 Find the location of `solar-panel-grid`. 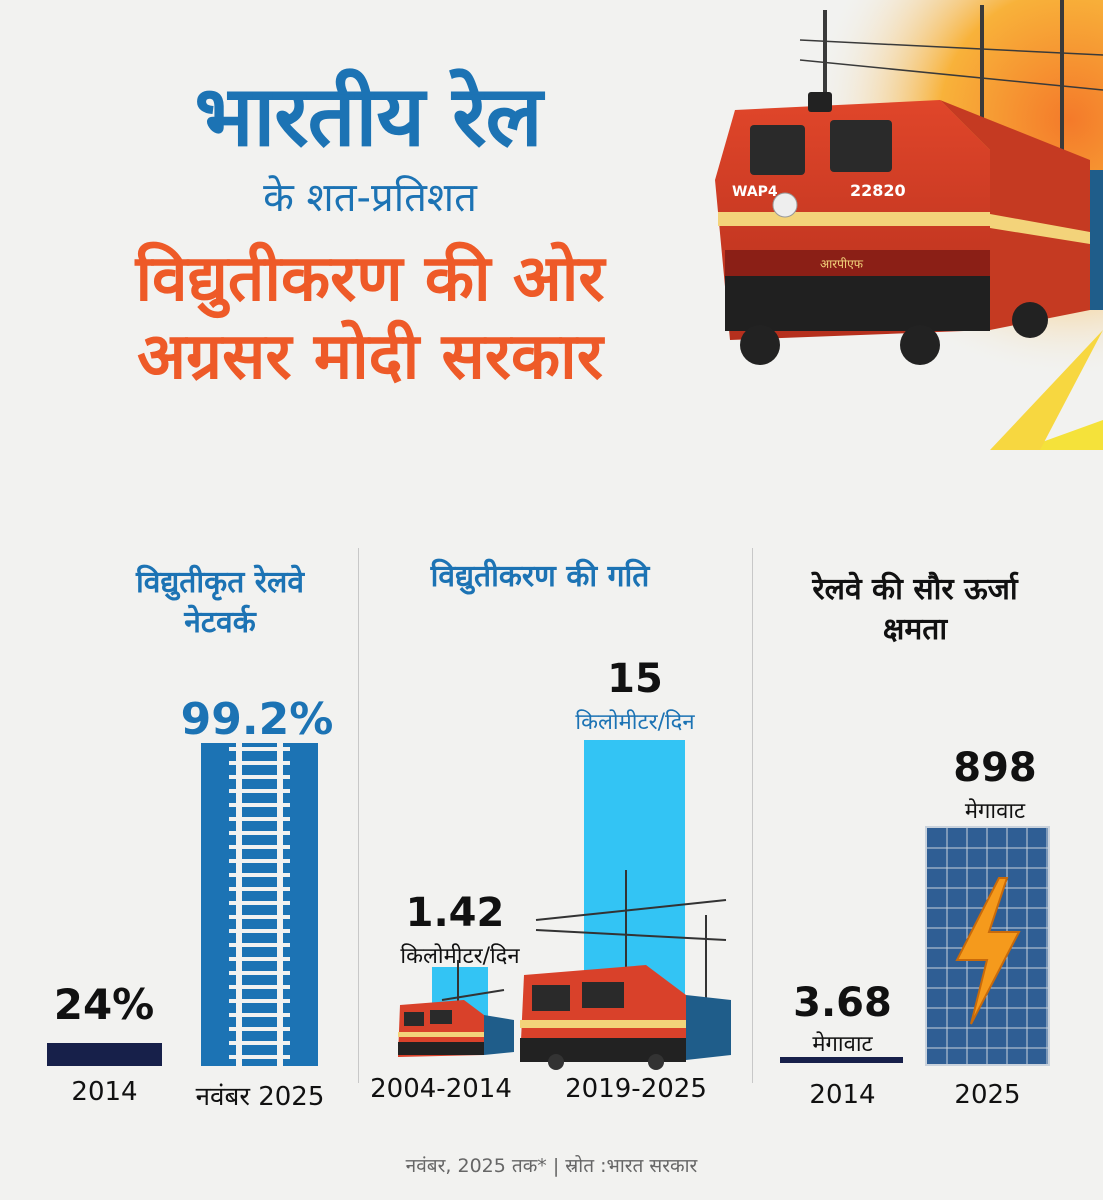

solar-panel-grid is located at coordinates (987, 946).